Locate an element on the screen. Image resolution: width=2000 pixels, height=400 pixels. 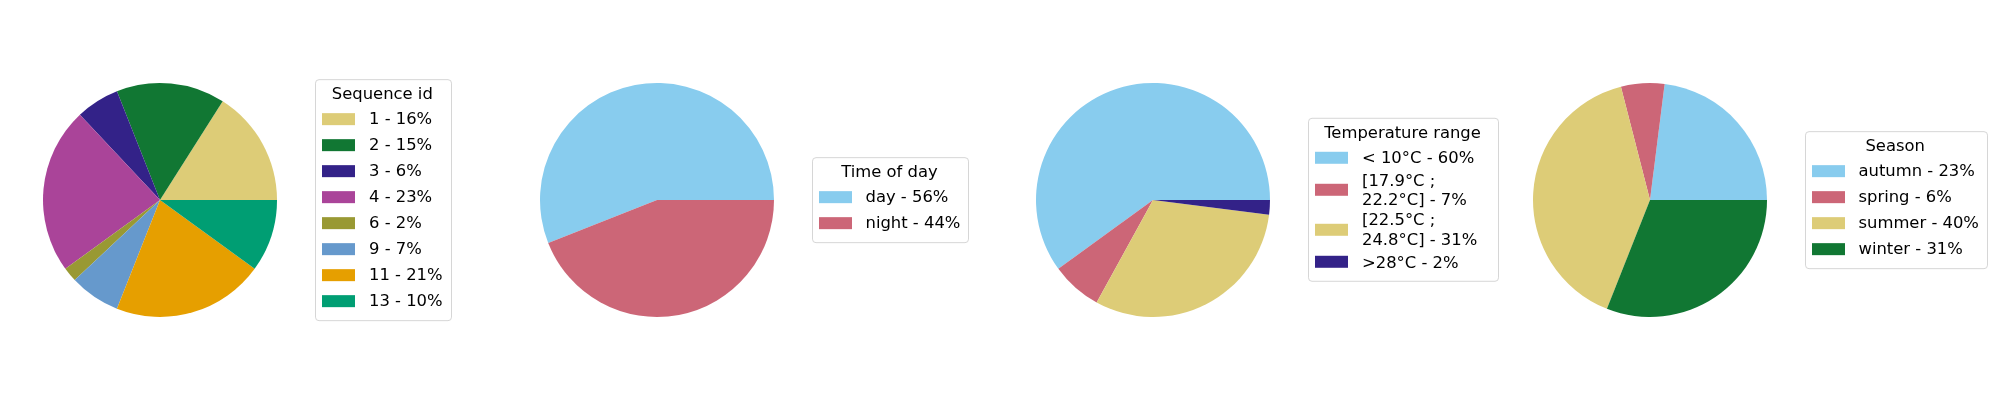
legend-title: Temperature range is located at coordinates (1402, 132).